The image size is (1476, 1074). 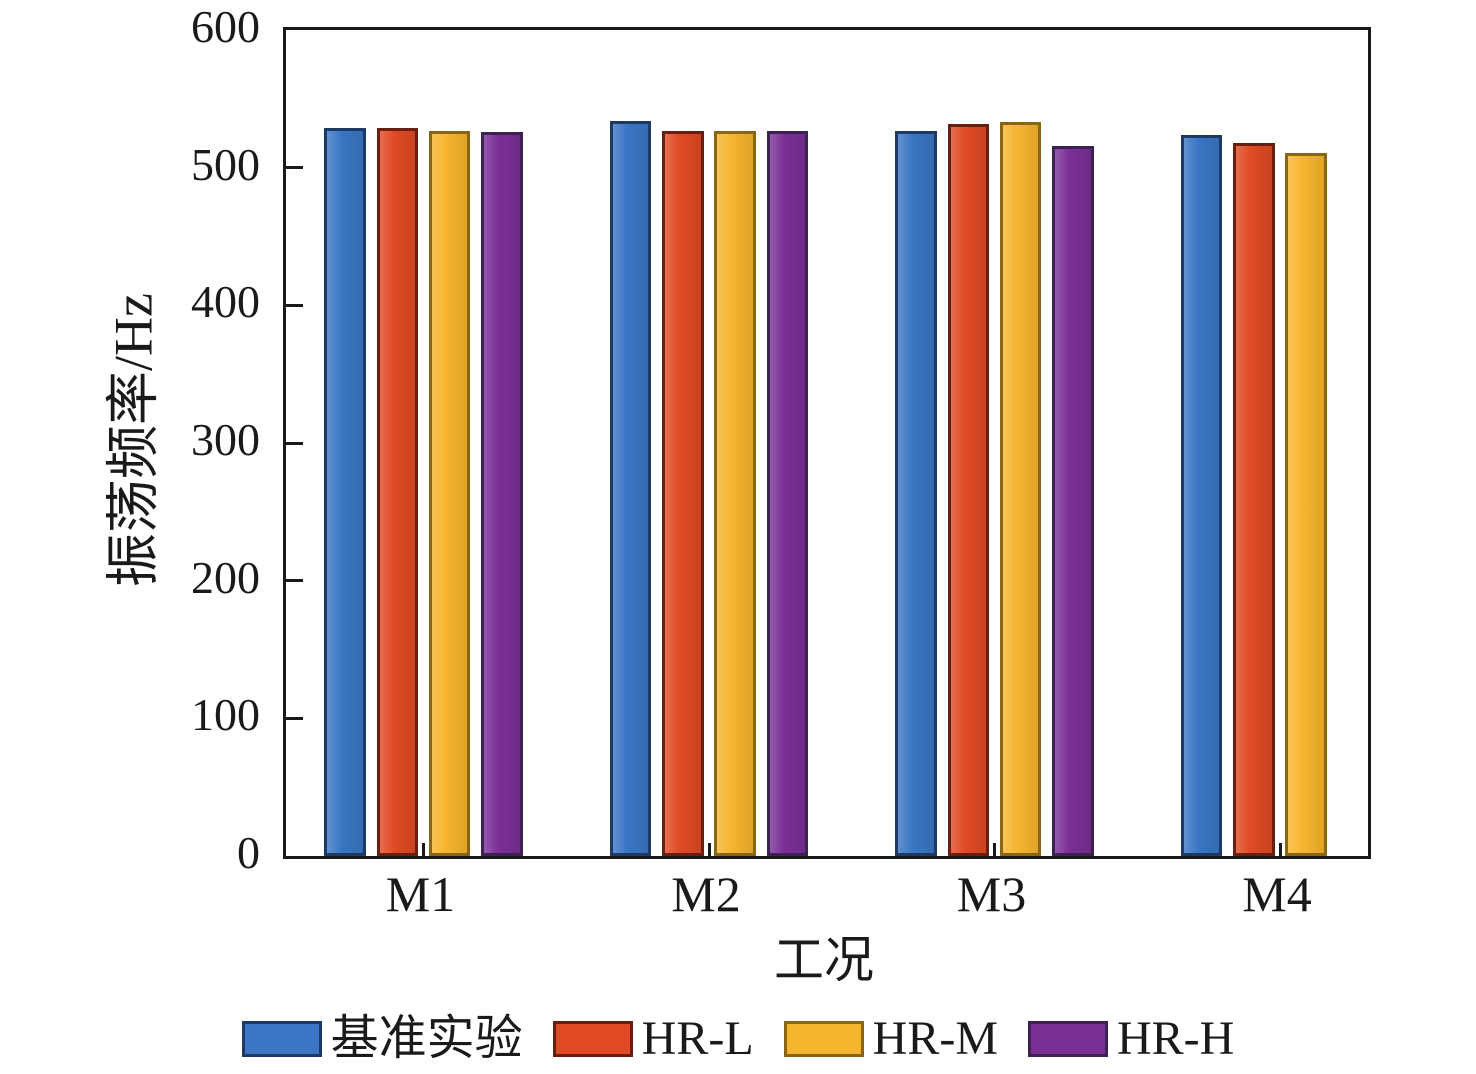 What do you see at coordinates (697, 1038) in the screenshot?
I see `legend-label-1: HR-L` at bounding box center [697, 1038].